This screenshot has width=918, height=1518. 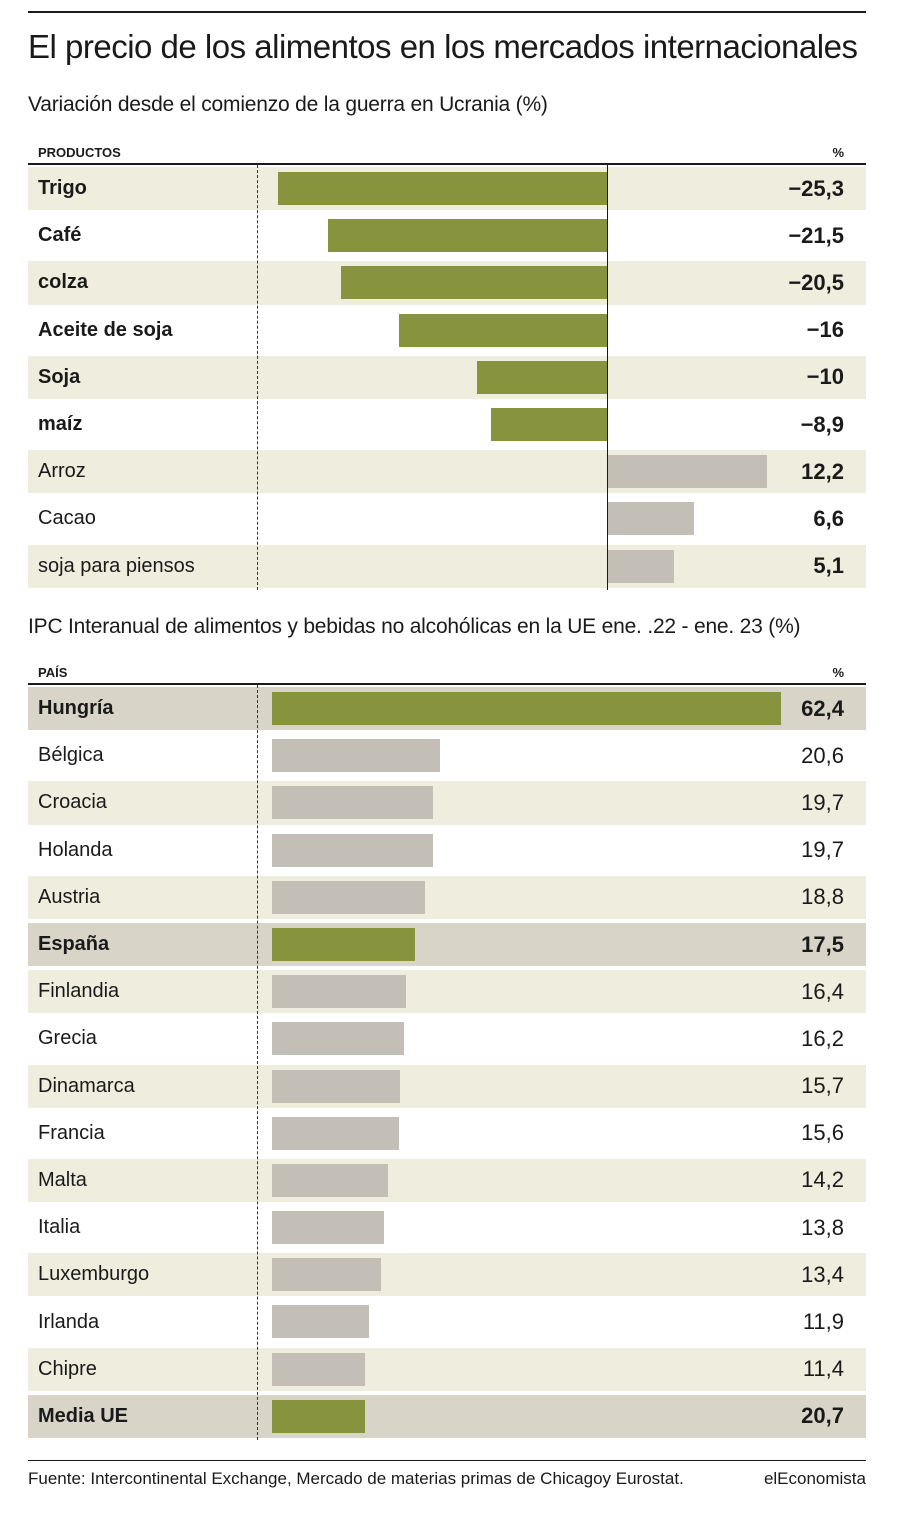 I want to click on chart2-value-label: 16,2, so click(x=822, y=1038).